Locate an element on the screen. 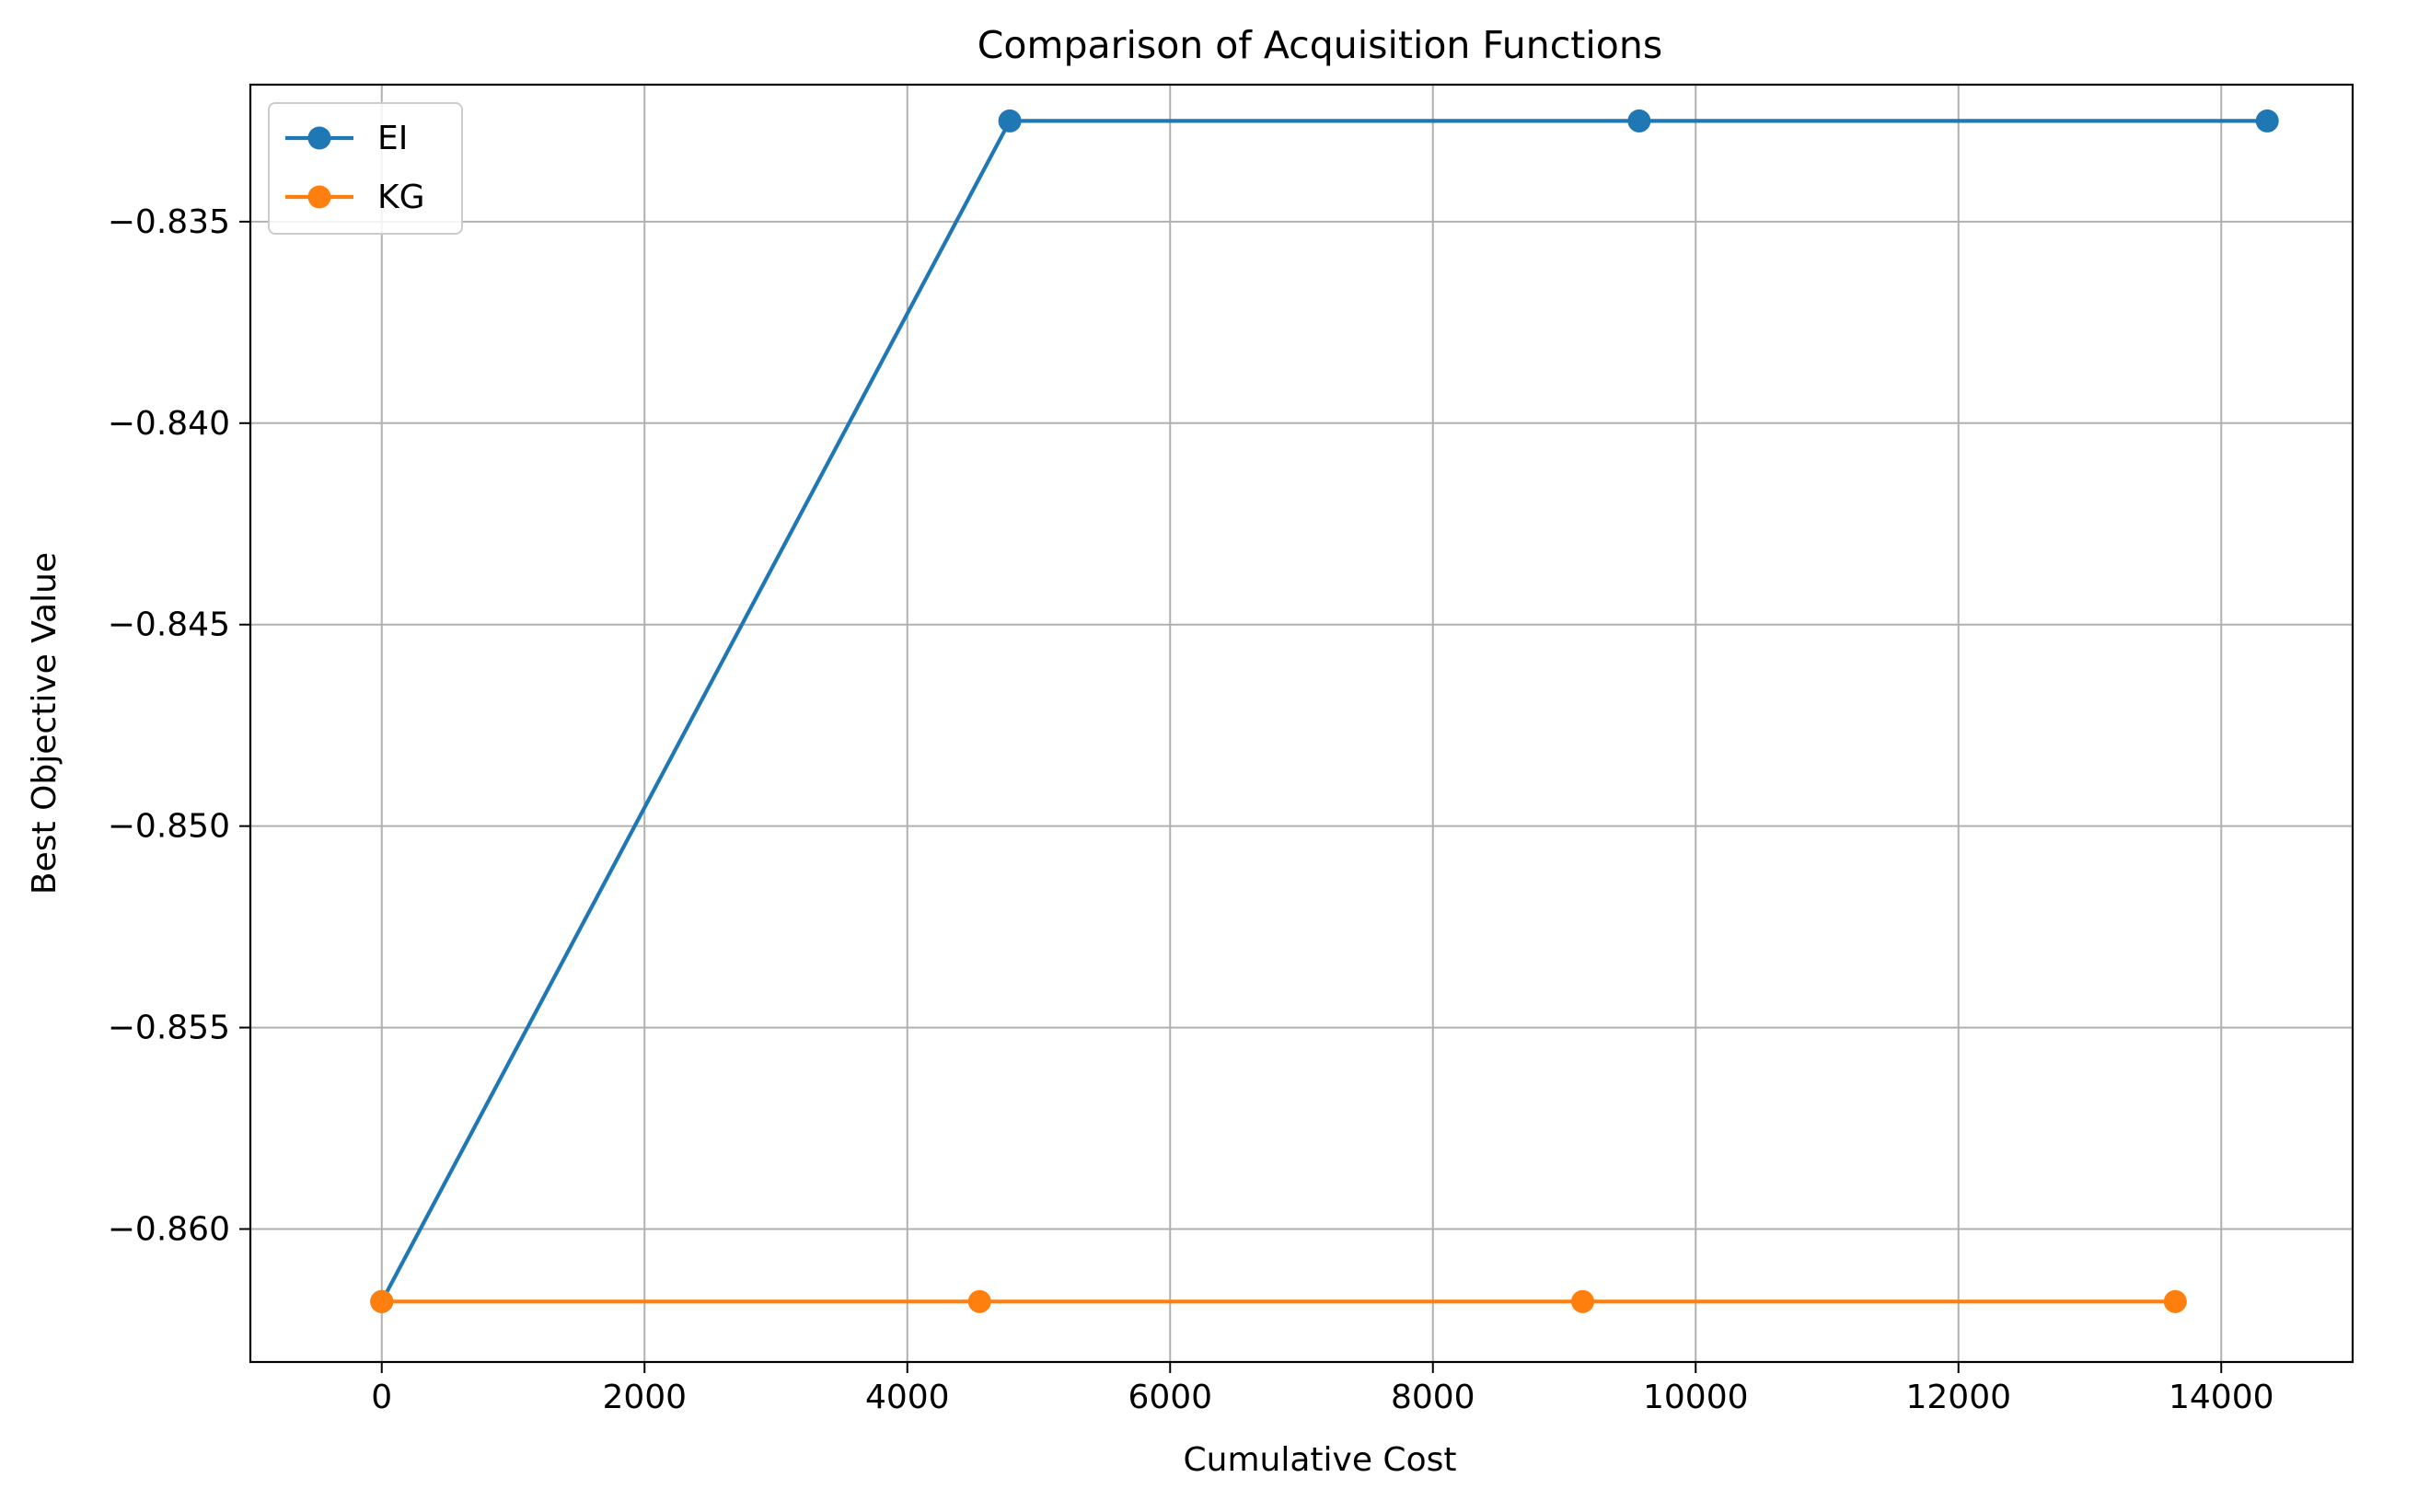  y-tick-label: −0.850 is located at coordinates (169, 827).